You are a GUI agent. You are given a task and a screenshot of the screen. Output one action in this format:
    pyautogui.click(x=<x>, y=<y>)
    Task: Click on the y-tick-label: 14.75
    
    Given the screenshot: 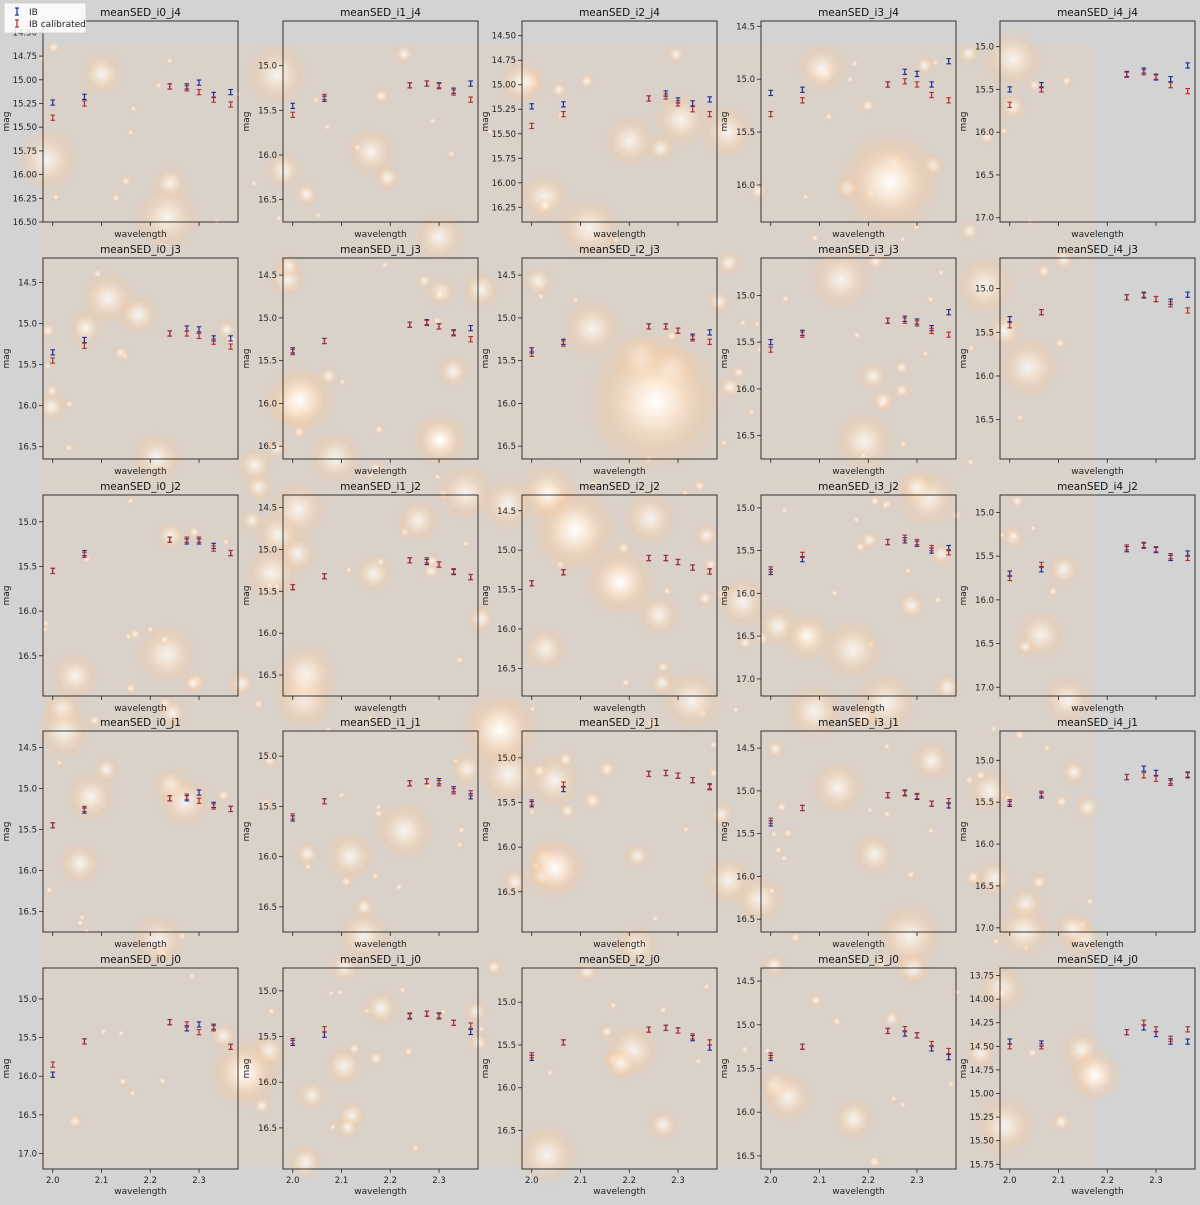 What is the action you would take?
    pyautogui.click(x=982, y=1071)
    